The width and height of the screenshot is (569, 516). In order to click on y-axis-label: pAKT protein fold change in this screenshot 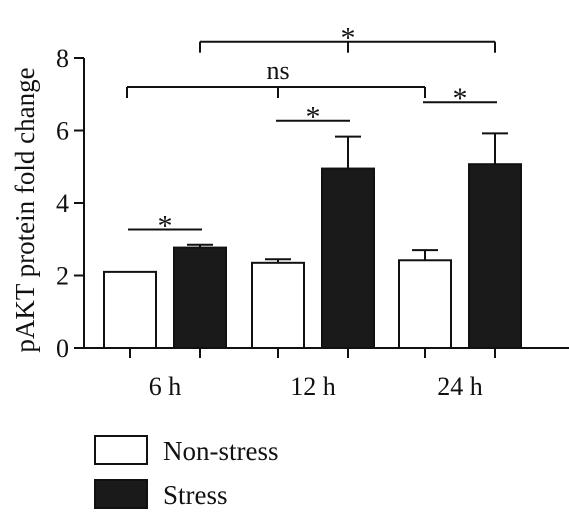, I will do `click(25, 209)`.